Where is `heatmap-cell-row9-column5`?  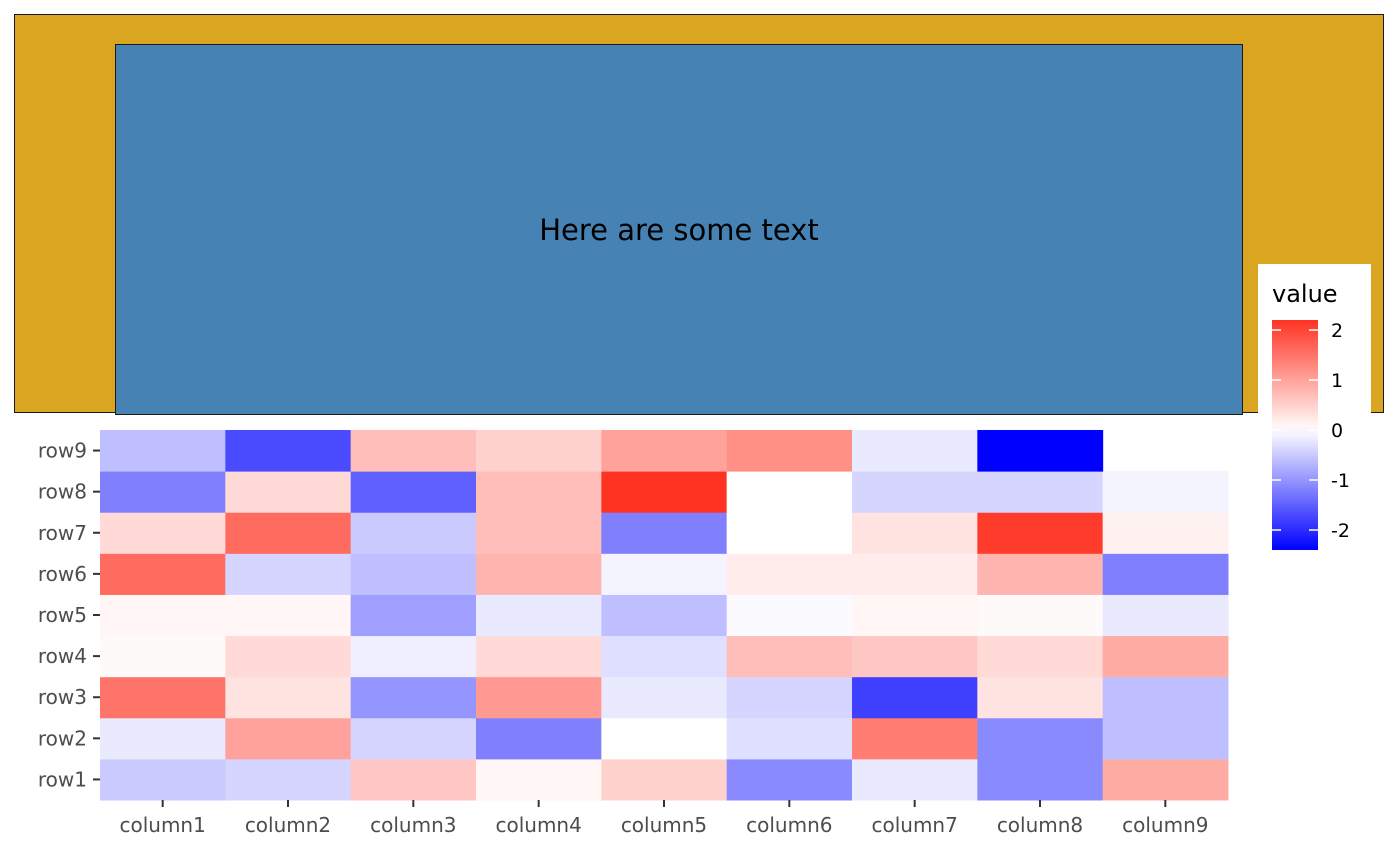 heatmap-cell-row9-column5 is located at coordinates (664, 451).